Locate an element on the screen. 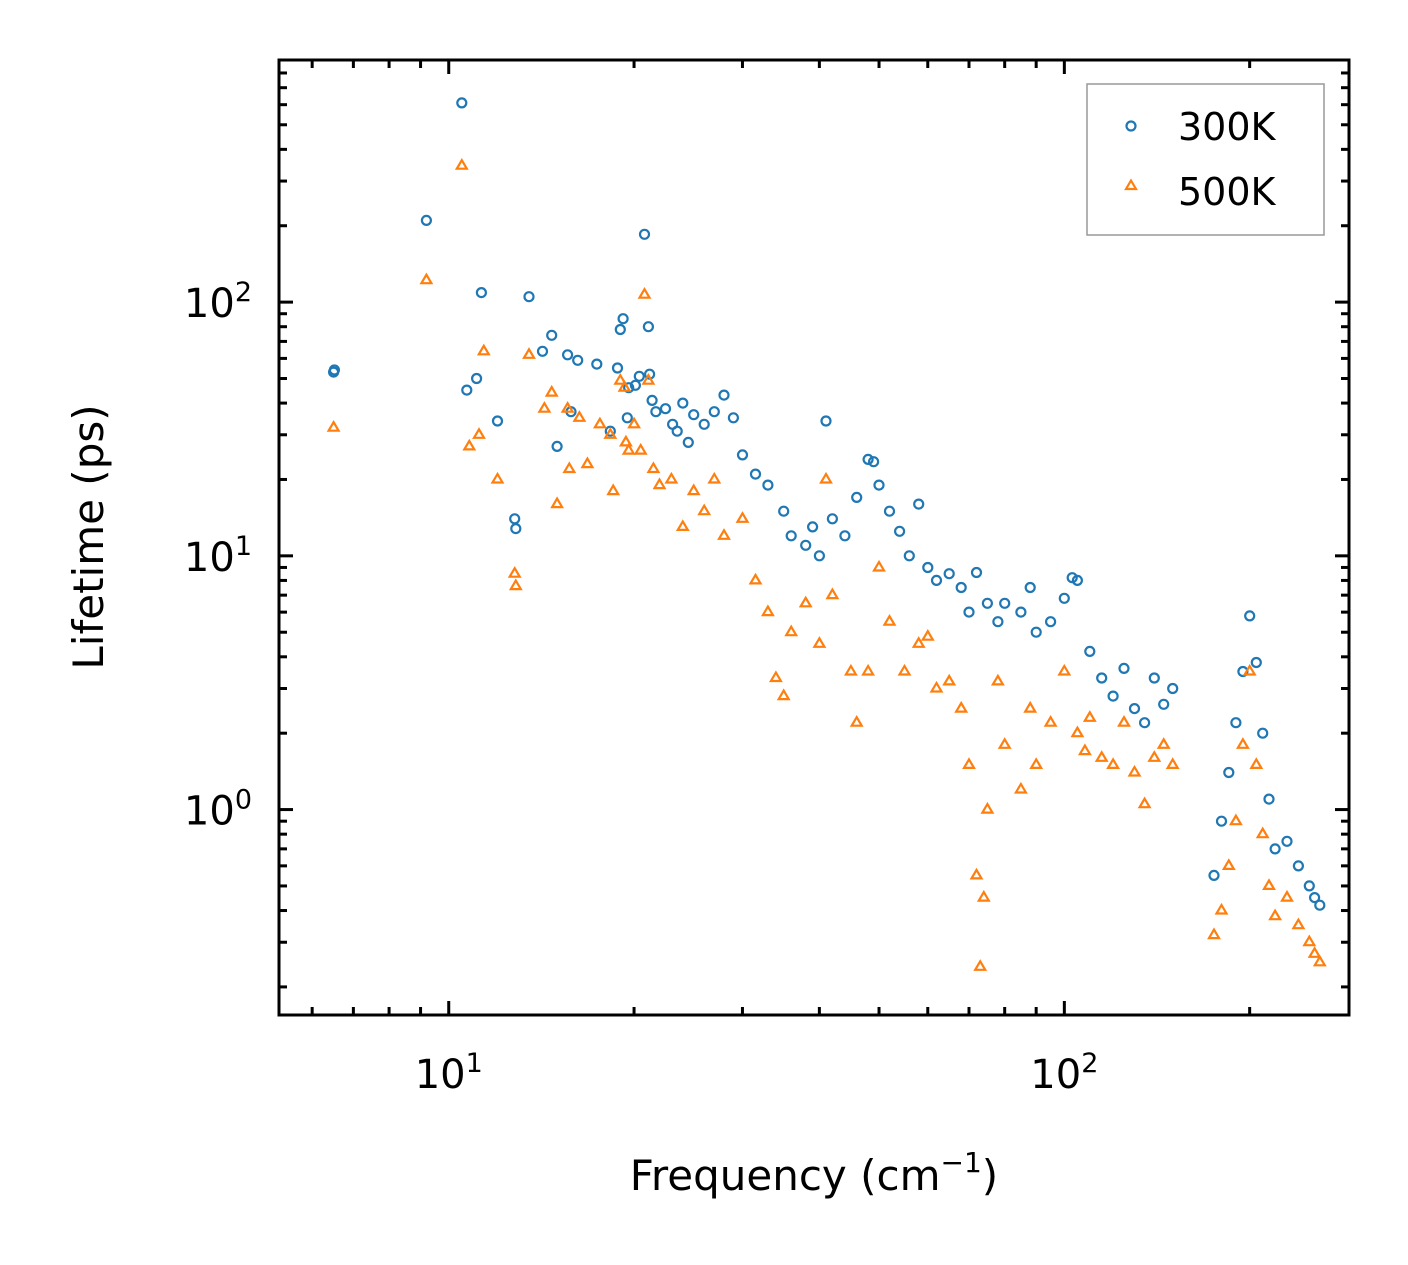  x-axis-label: Frequency (cm−1) is located at coordinates (814, 1173).